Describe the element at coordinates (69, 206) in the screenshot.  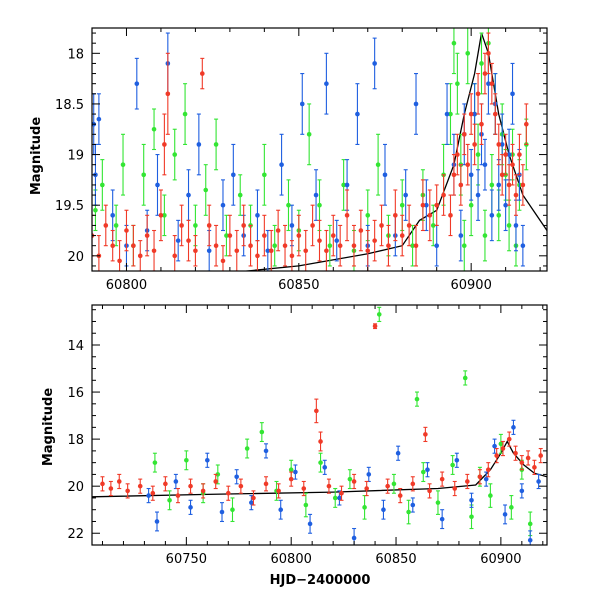
I see `top-y-tick-label: 19.5` at that location.